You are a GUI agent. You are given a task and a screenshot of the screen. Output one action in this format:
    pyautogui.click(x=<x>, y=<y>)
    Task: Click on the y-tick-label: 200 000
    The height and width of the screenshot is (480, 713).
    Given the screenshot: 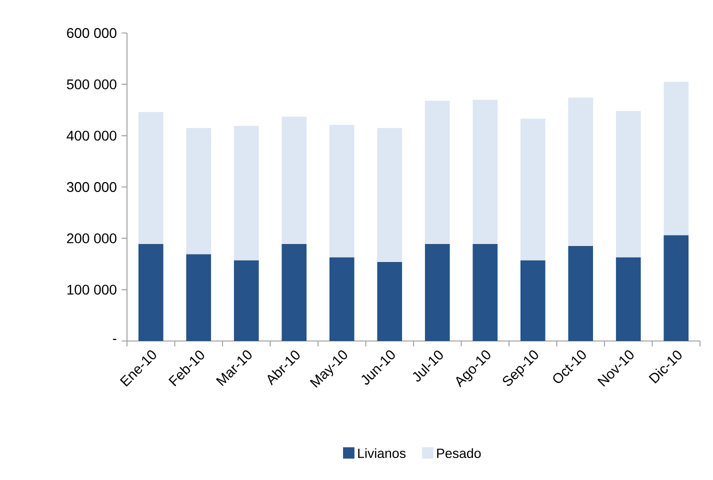 What is the action you would take?
    pyautogui.click(x=91, y=238)
    